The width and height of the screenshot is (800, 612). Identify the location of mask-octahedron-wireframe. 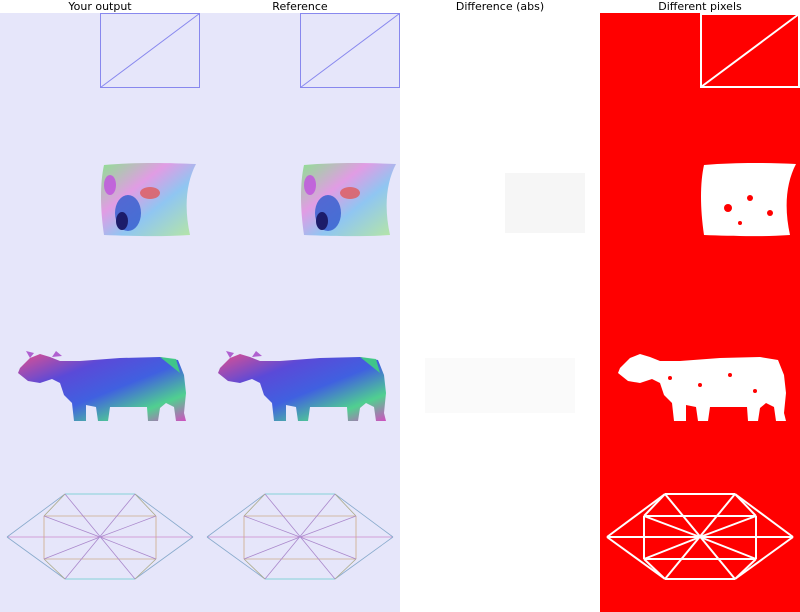
(700, 536).